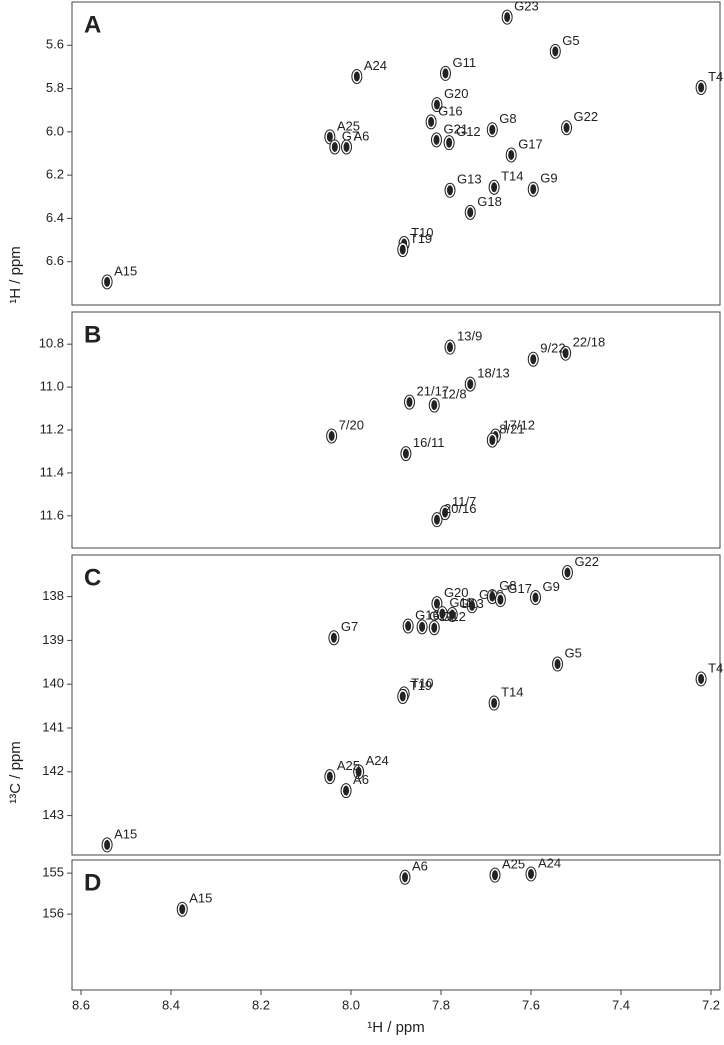 The image size is (724, 1045). Describe the element at coordinates (53, 814) in the screenshot. I see `y-tick-label: 143` at that location.